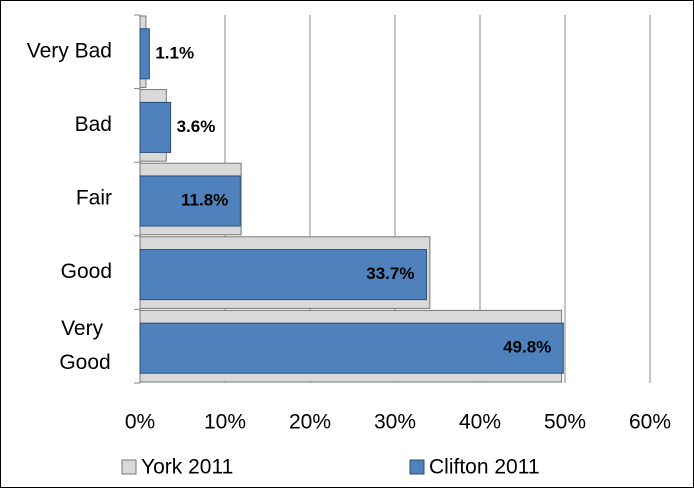  I want to click on y-tick-label: Bad, so click(93, 124).